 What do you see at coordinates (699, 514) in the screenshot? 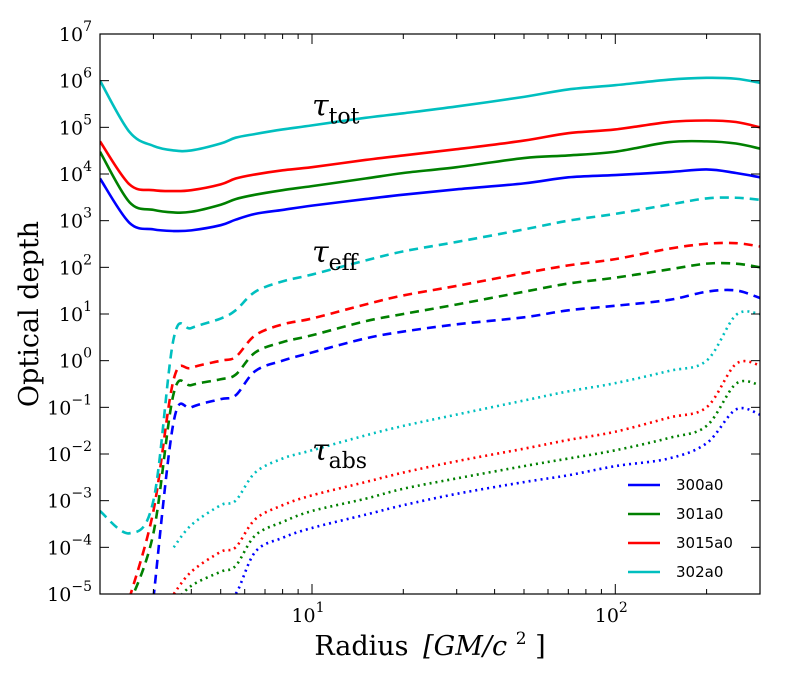
I see `legend-label-301a0: 301a0` at bounding box center [699, 514].